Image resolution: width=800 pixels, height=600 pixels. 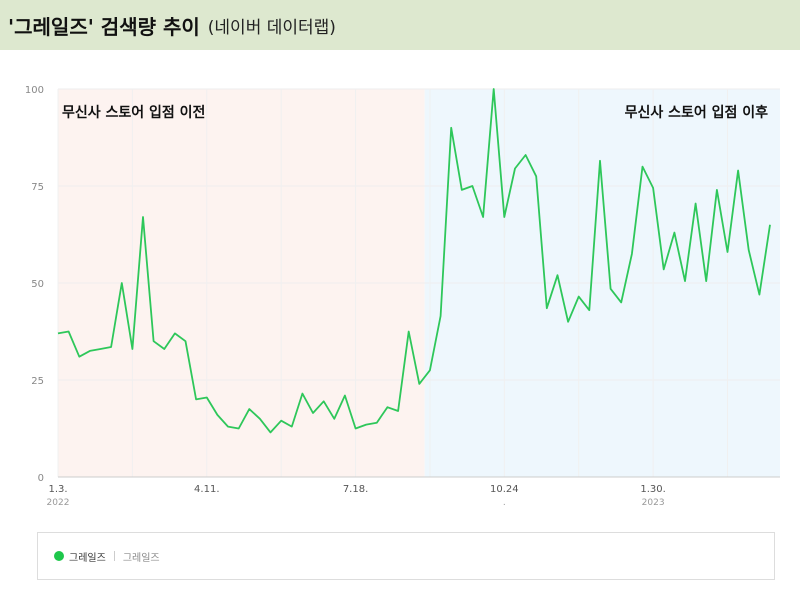 What do you see at coordinates (206, 489) in the screenshot?
I see `x-tick-label: 4.11.` at bounding box center [206, 489].